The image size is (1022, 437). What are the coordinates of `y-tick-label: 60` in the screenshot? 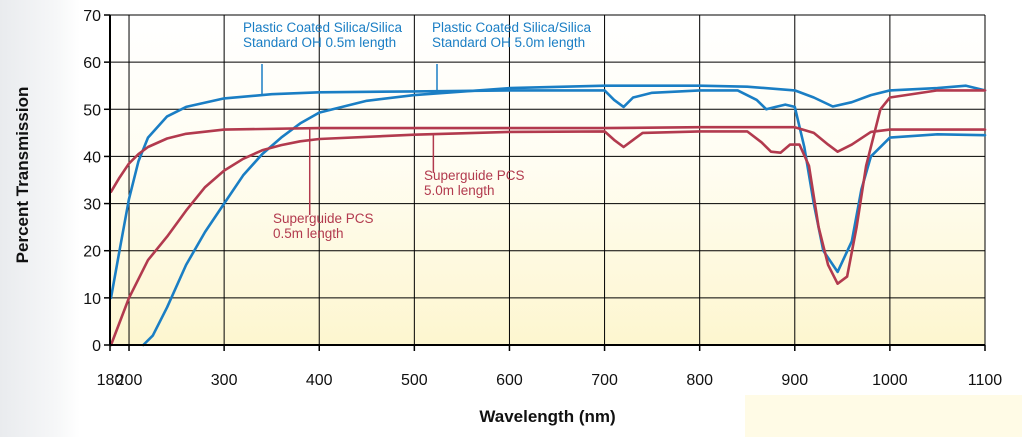 It's located at (92, 63).